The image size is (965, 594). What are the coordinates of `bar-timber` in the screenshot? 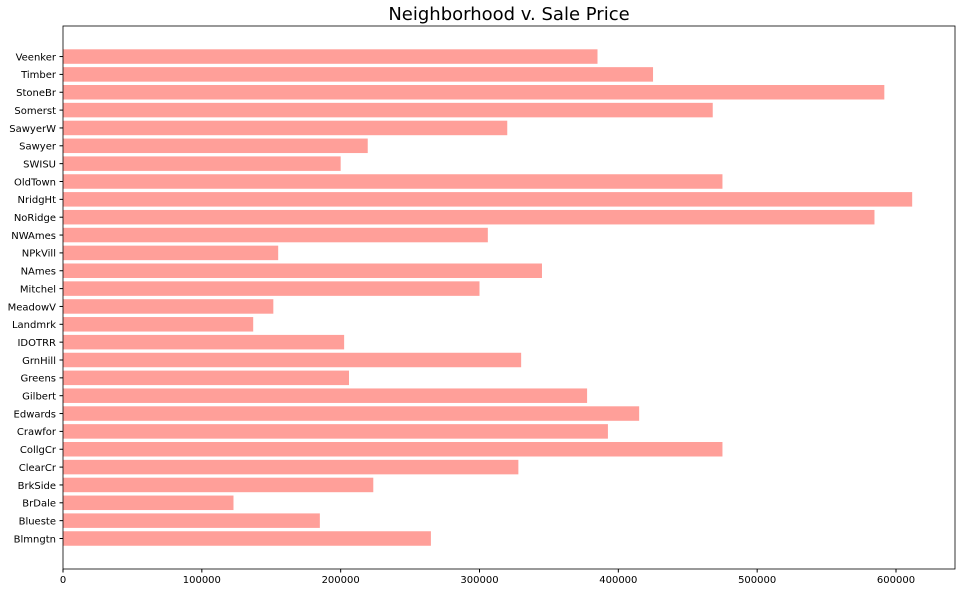 It's located at (358, 74).